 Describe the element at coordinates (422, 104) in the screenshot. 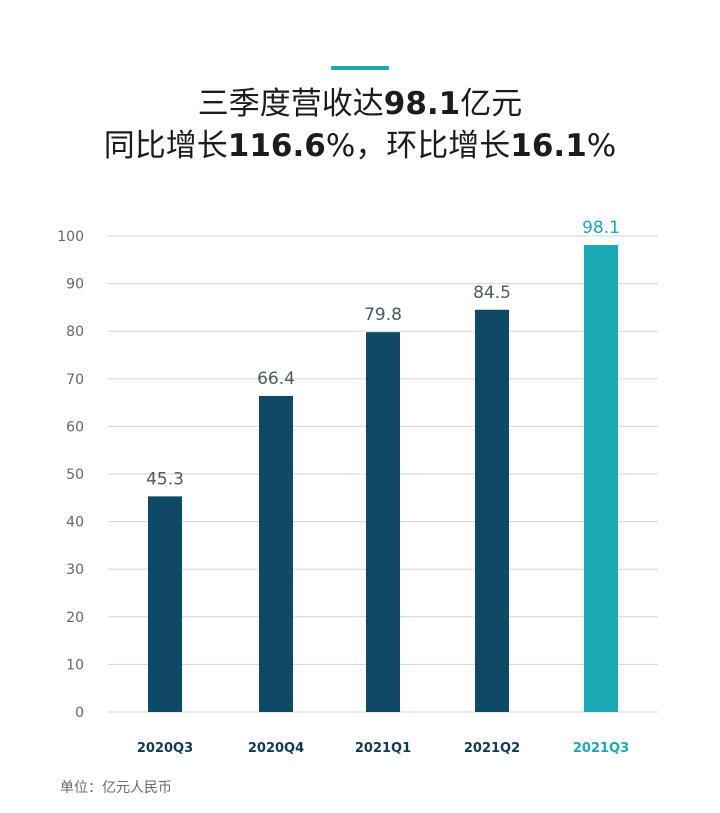

I see `title-value: 98.1` at that location.